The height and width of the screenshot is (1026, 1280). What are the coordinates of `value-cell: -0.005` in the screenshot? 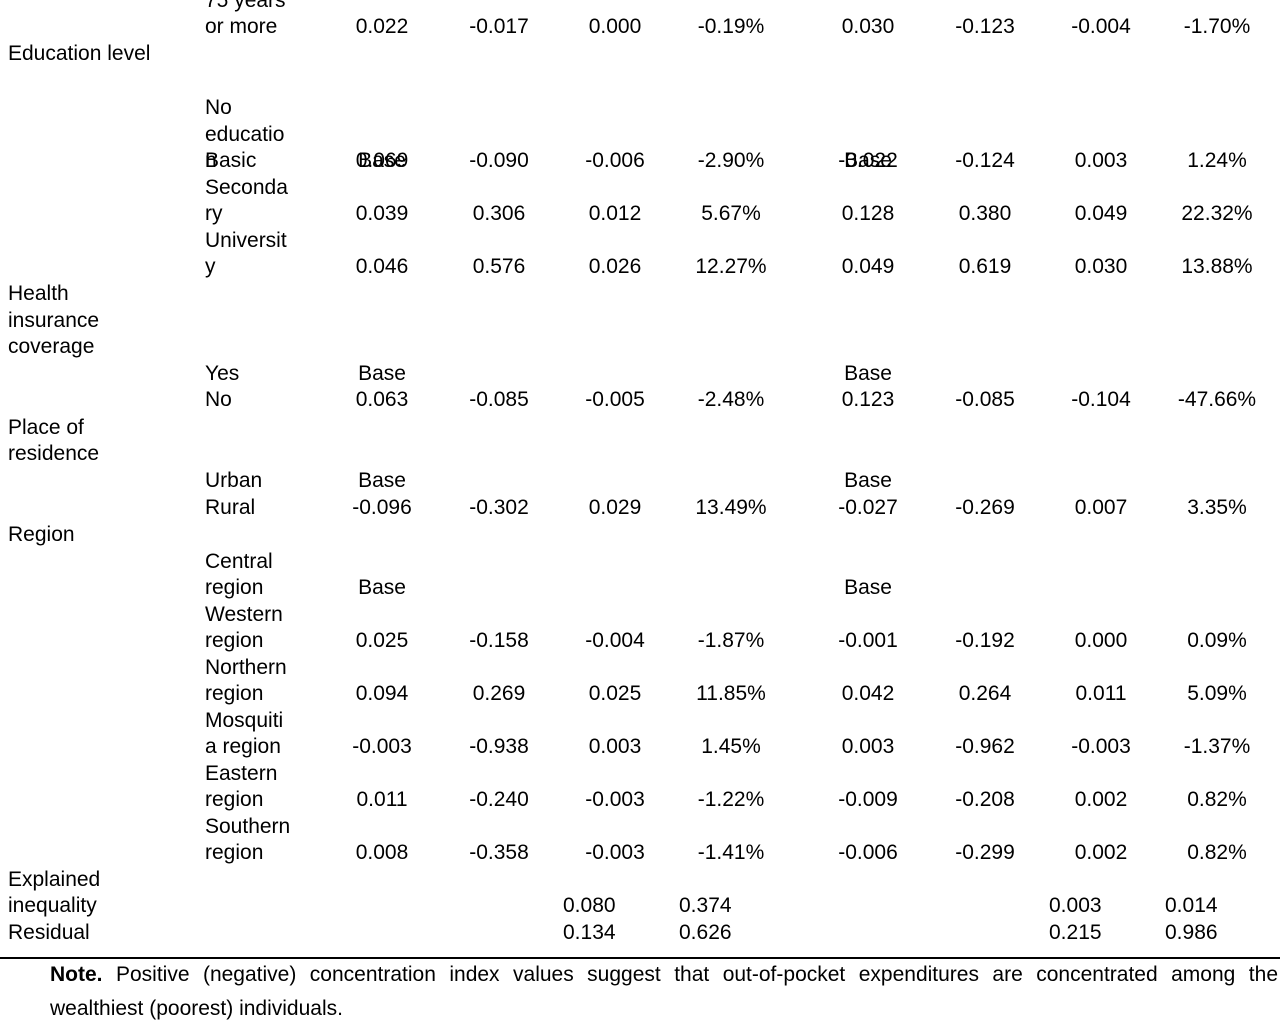 It's located at (615, 400).